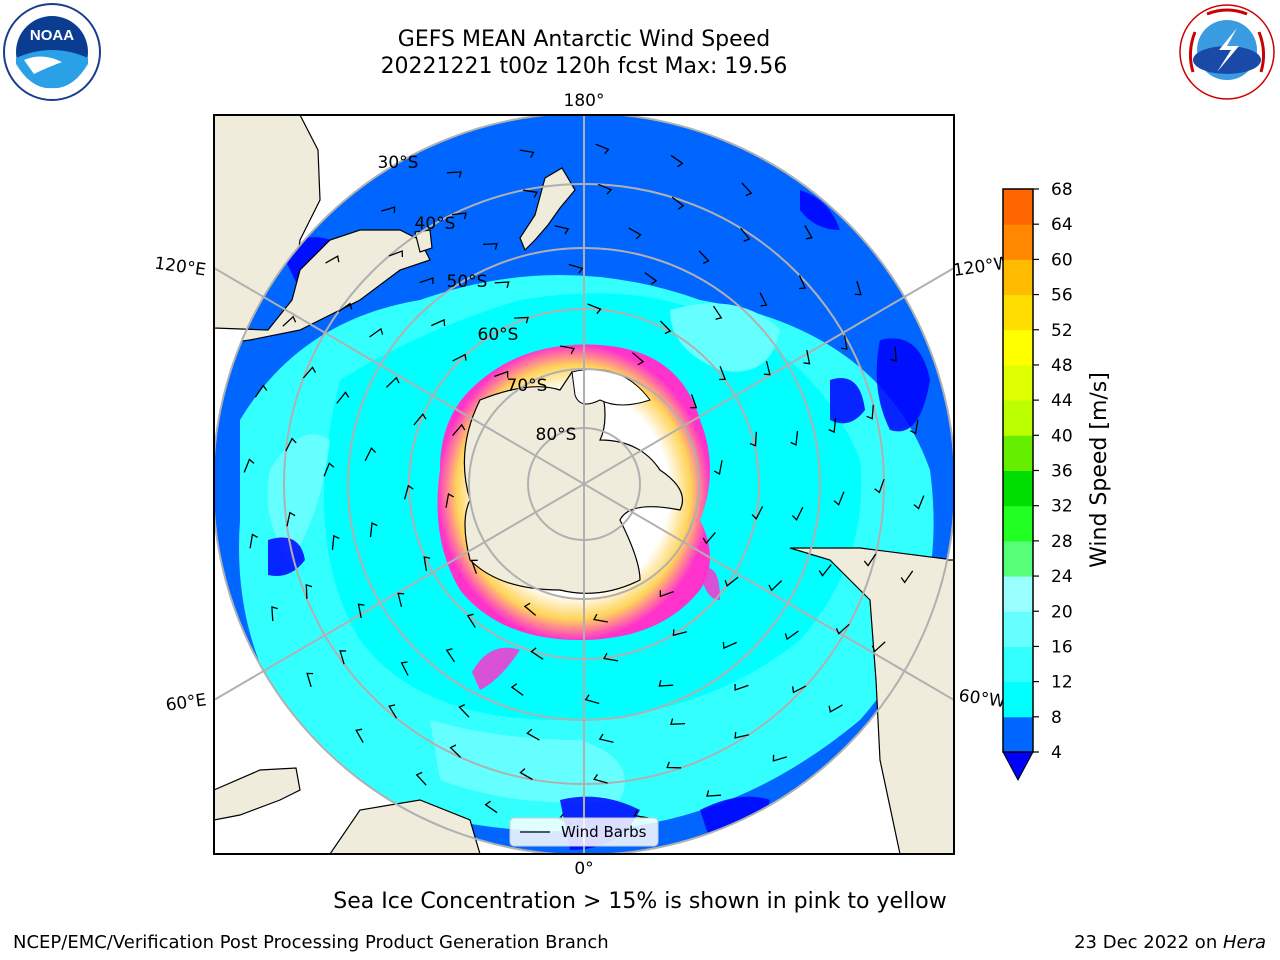 This screenshot has width=1280, height=960. I want to click on lat-label-70s: 70°S, so click(527, 386).